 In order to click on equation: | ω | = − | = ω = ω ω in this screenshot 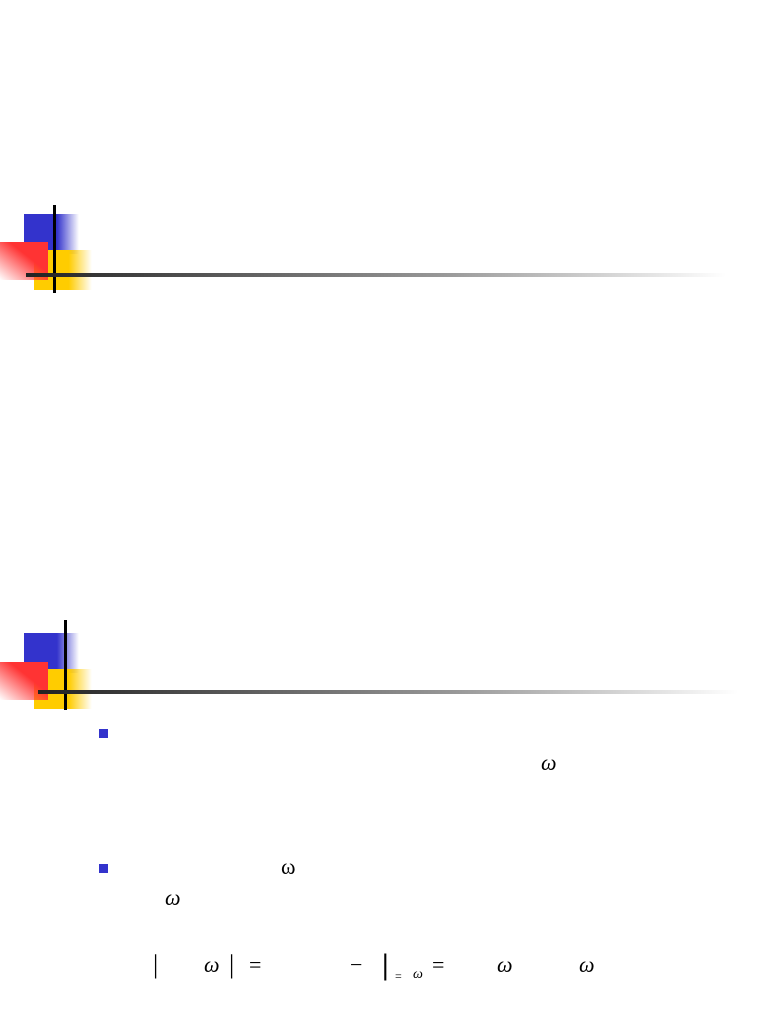, I will do `click(384, 968)`.